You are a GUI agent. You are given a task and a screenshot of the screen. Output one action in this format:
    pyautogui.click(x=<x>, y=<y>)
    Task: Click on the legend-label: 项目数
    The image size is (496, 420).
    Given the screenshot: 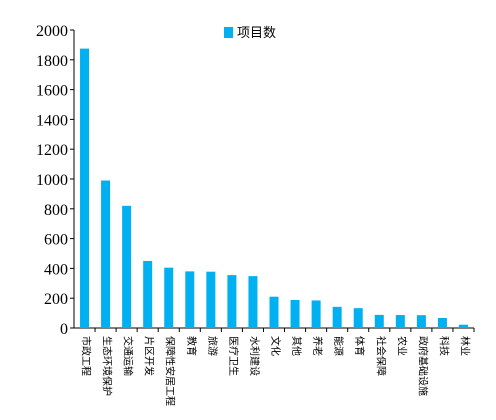 What is the action you would take?
    pyautogui.click(x=256, y=33)
    